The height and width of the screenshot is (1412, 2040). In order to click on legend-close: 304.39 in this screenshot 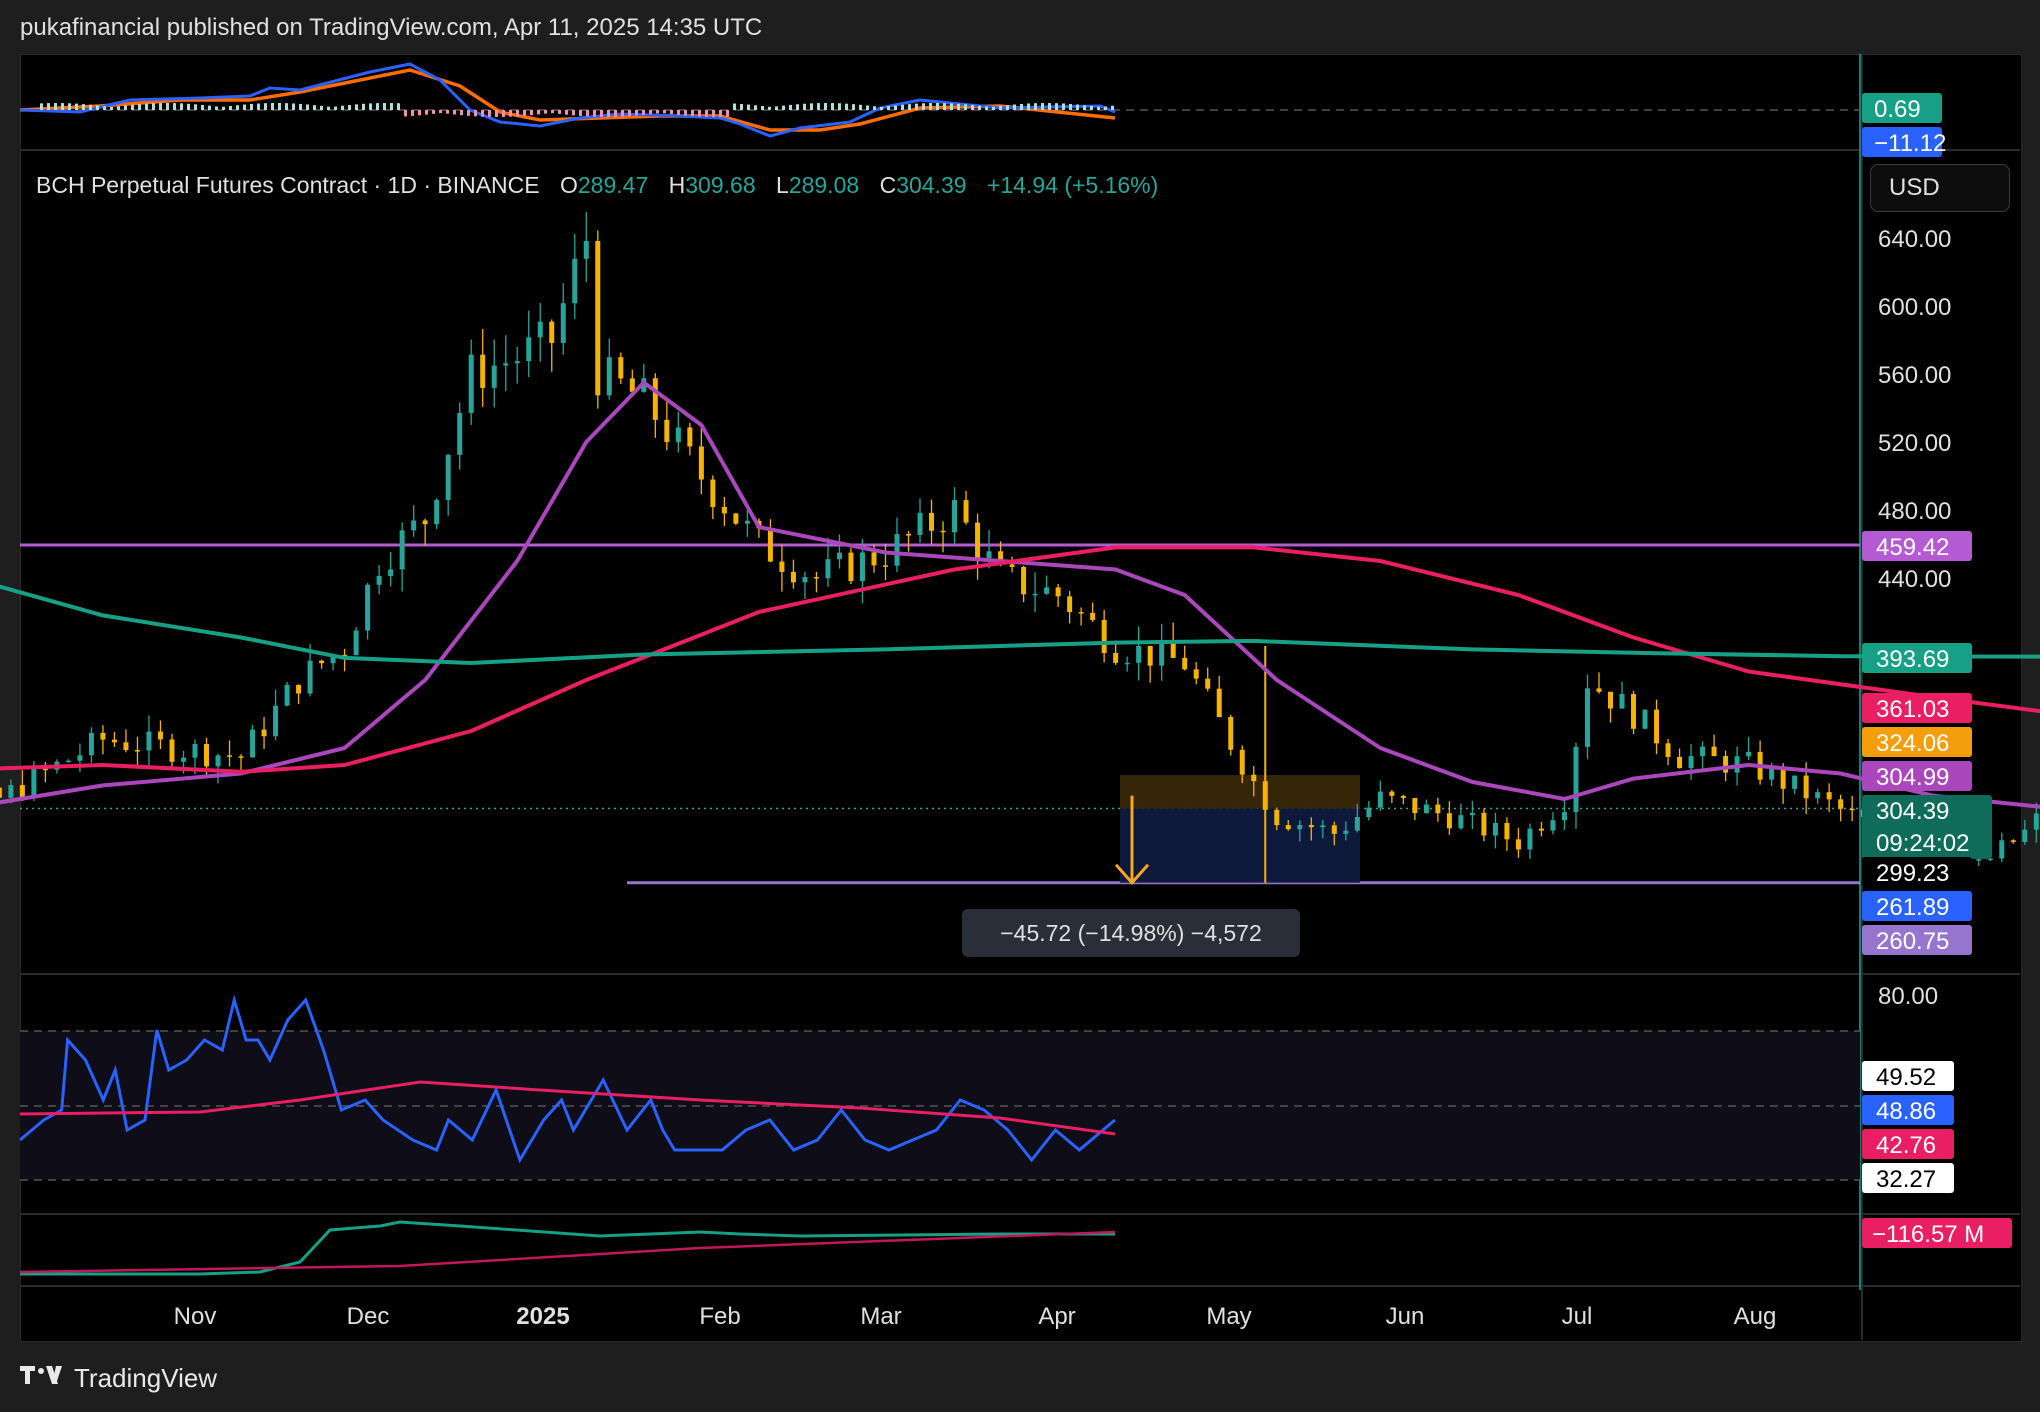, I will do `click(931, 185)`.